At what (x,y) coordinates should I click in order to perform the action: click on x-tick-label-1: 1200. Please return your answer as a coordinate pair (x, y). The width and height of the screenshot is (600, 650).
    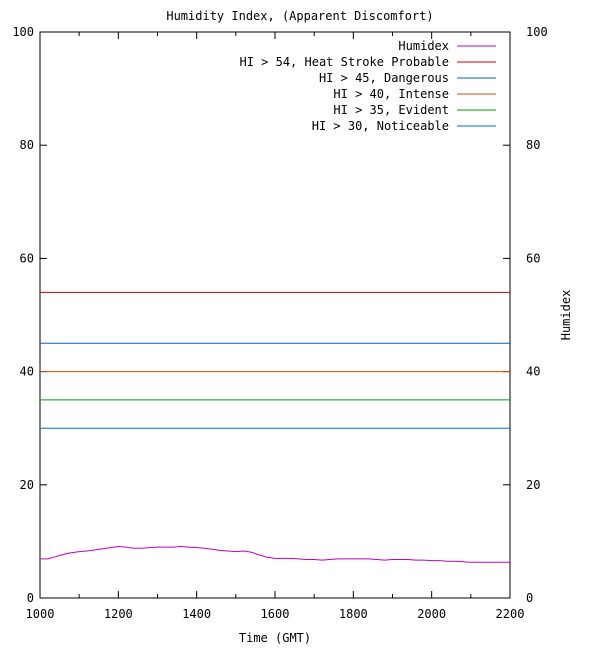
    Looking at the image, I should click on (118, 614).